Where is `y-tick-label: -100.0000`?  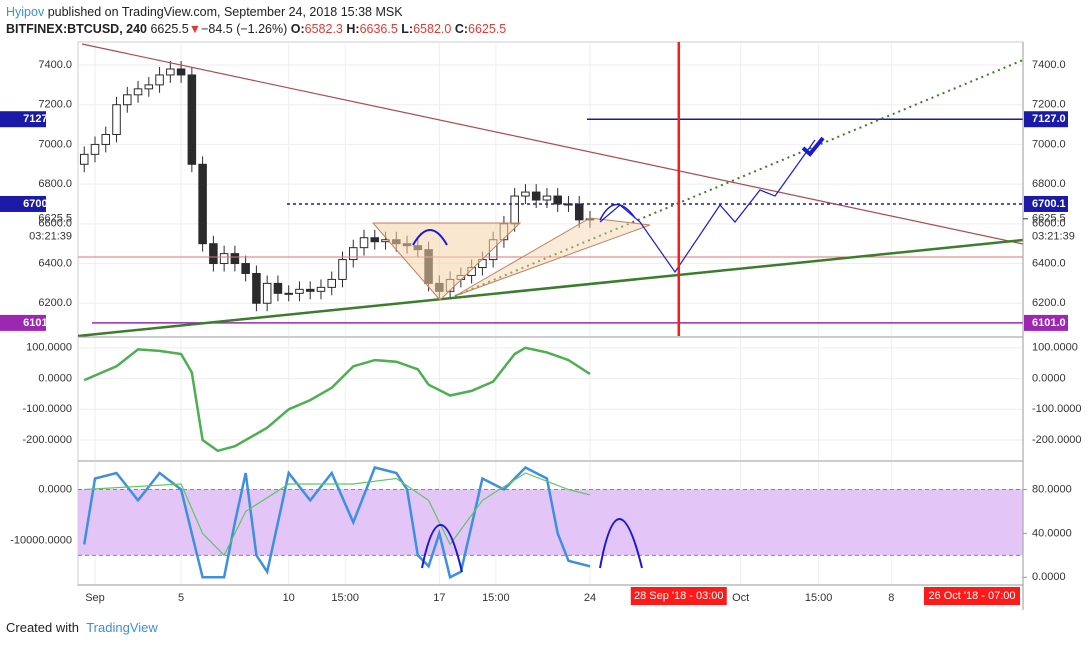 y-tick-label: -100.0000 is located at coordinates (47, 409).